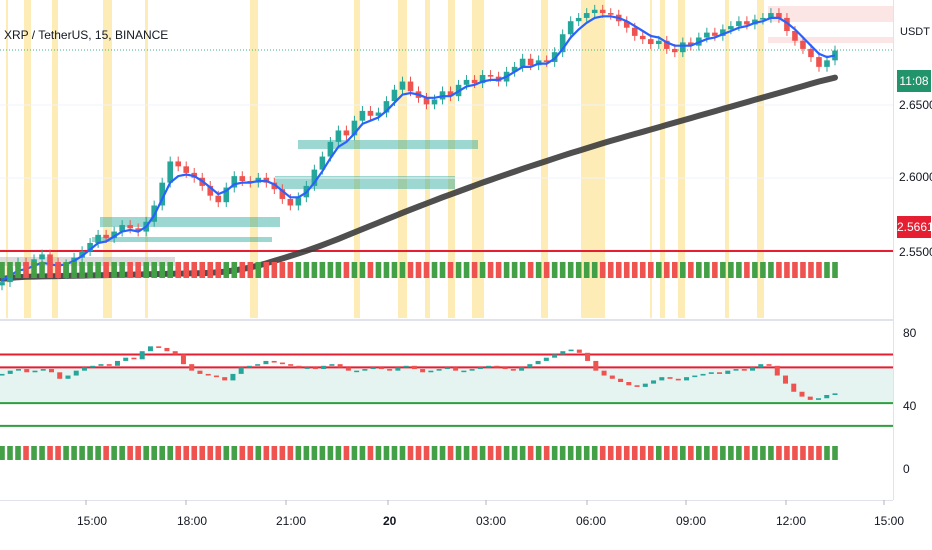 This screenshot has height=550, width=932. I want to click on time-tick-0300: 03:00, so click(491, 521).